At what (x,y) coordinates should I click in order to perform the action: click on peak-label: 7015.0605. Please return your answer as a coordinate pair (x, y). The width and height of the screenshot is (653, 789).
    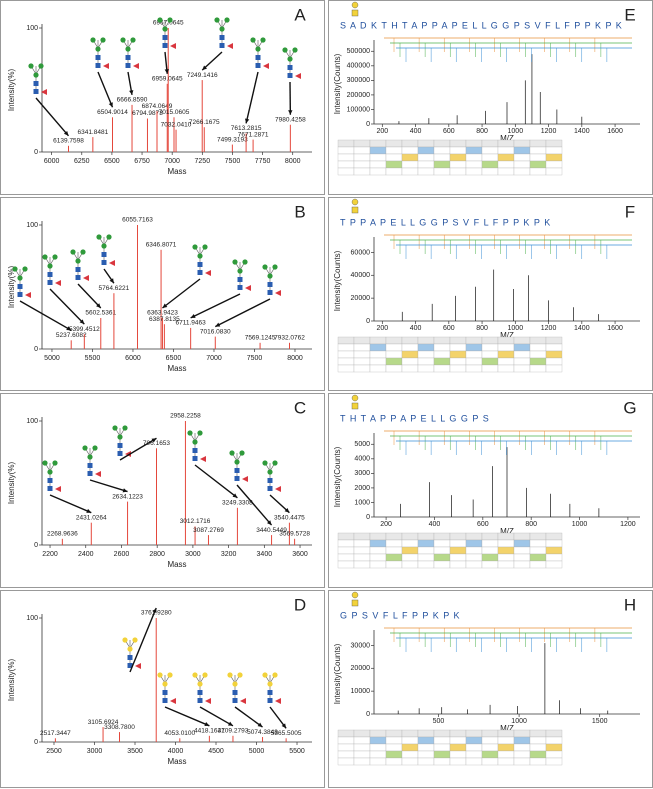
    Looking at the image, I should click on (174, 112).